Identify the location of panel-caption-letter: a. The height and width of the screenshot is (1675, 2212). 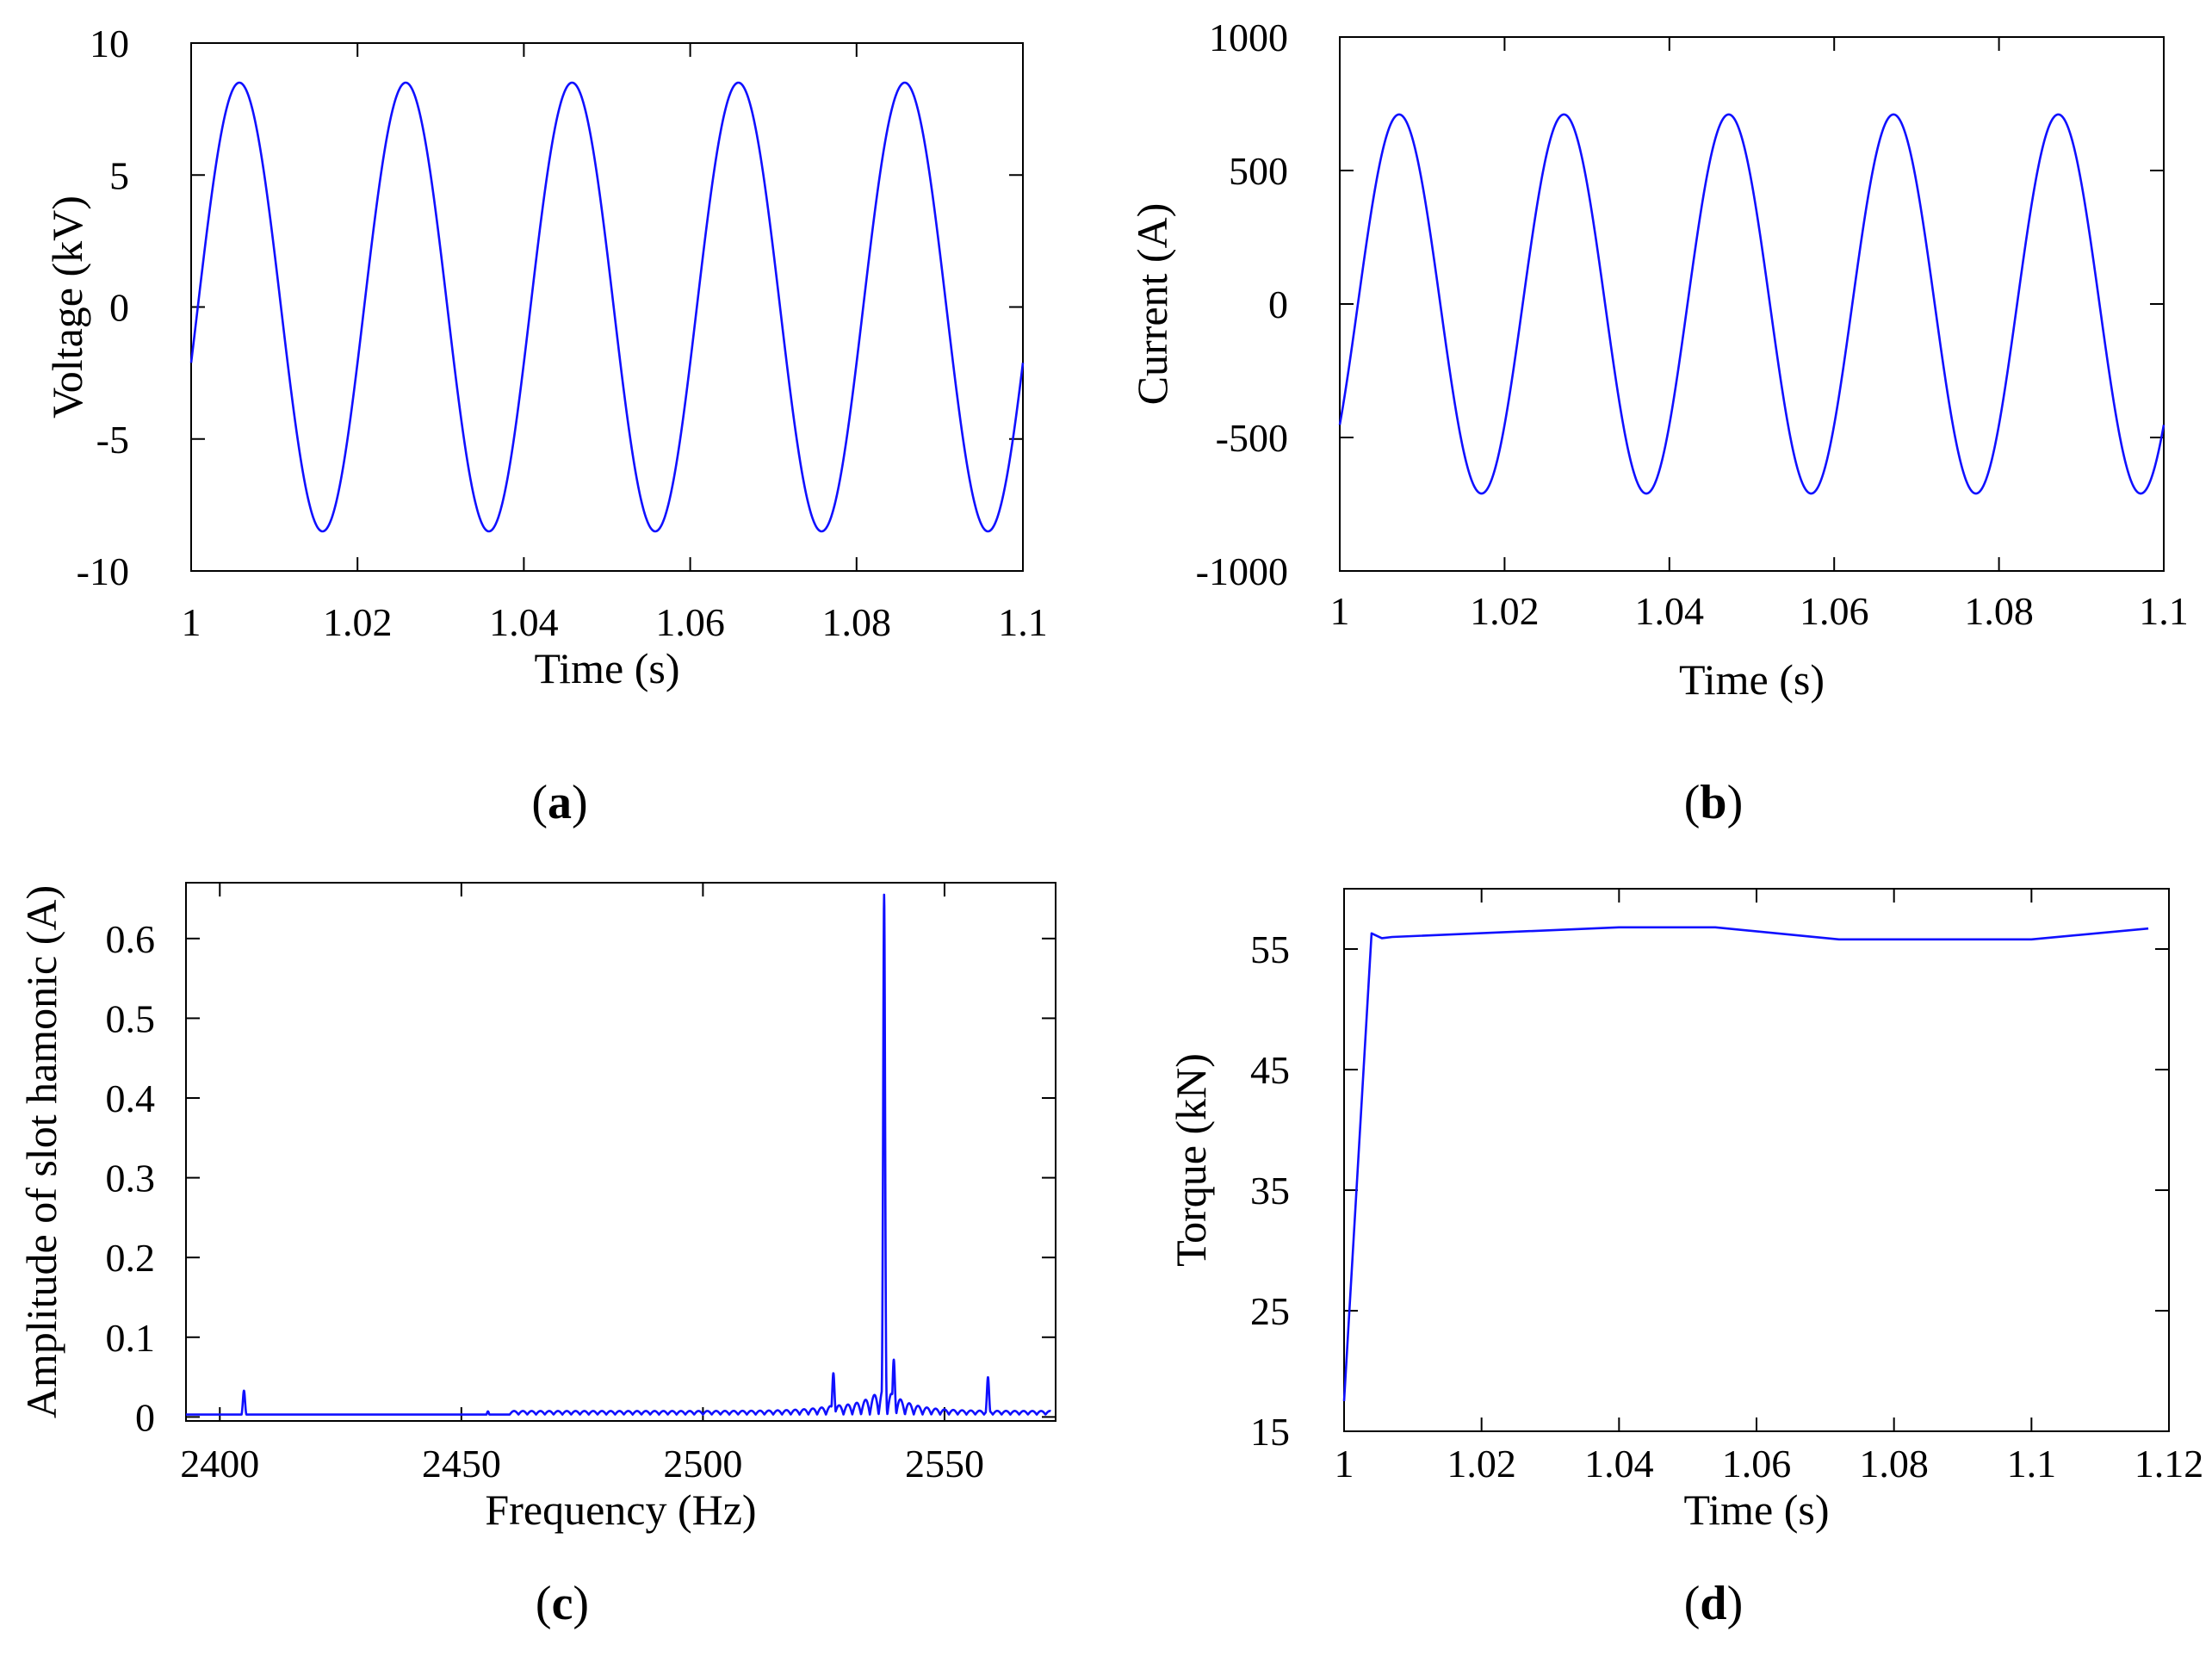
(560, 802).